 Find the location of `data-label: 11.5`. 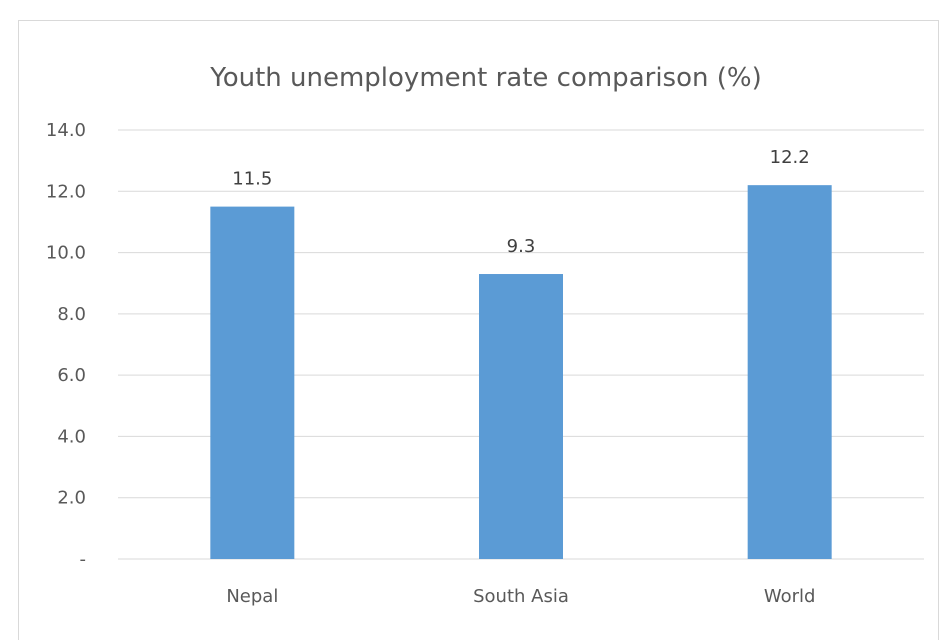

data-label: 11.5 is located at coordinates (252, 179).